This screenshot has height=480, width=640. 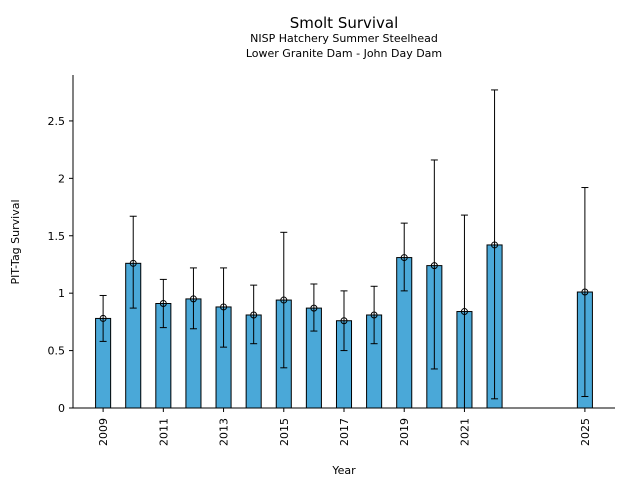 What do you see at coordinates (103, 318) in the screenshot?
I see `point-2009` at bounding box center [103, 318].